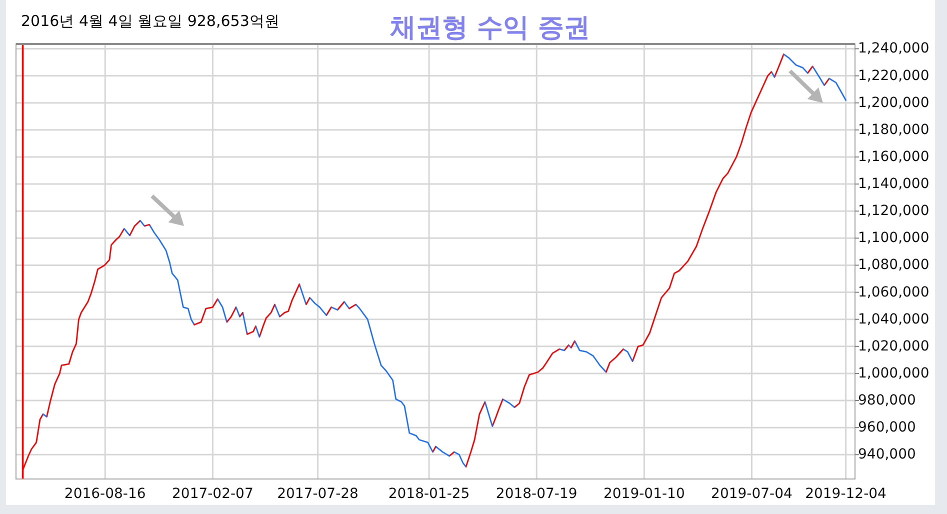  What do you see at coordinates (894, 265) in the screenshot?
I see `y-tick-label: 1,080,000` at bounding box center [894, 265].